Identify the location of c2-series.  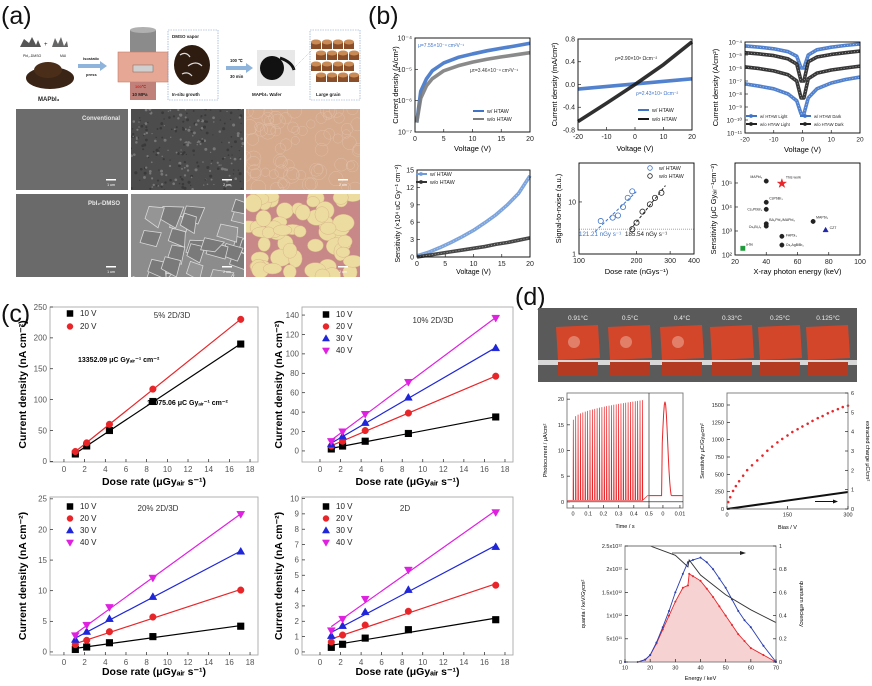
(413, 383).